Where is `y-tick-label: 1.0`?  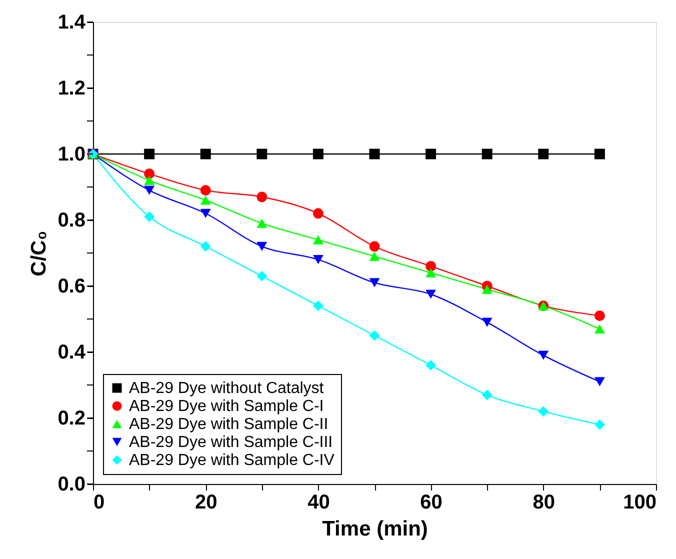
y-tick-label: 1.0 is located at coordinates (72, 155).